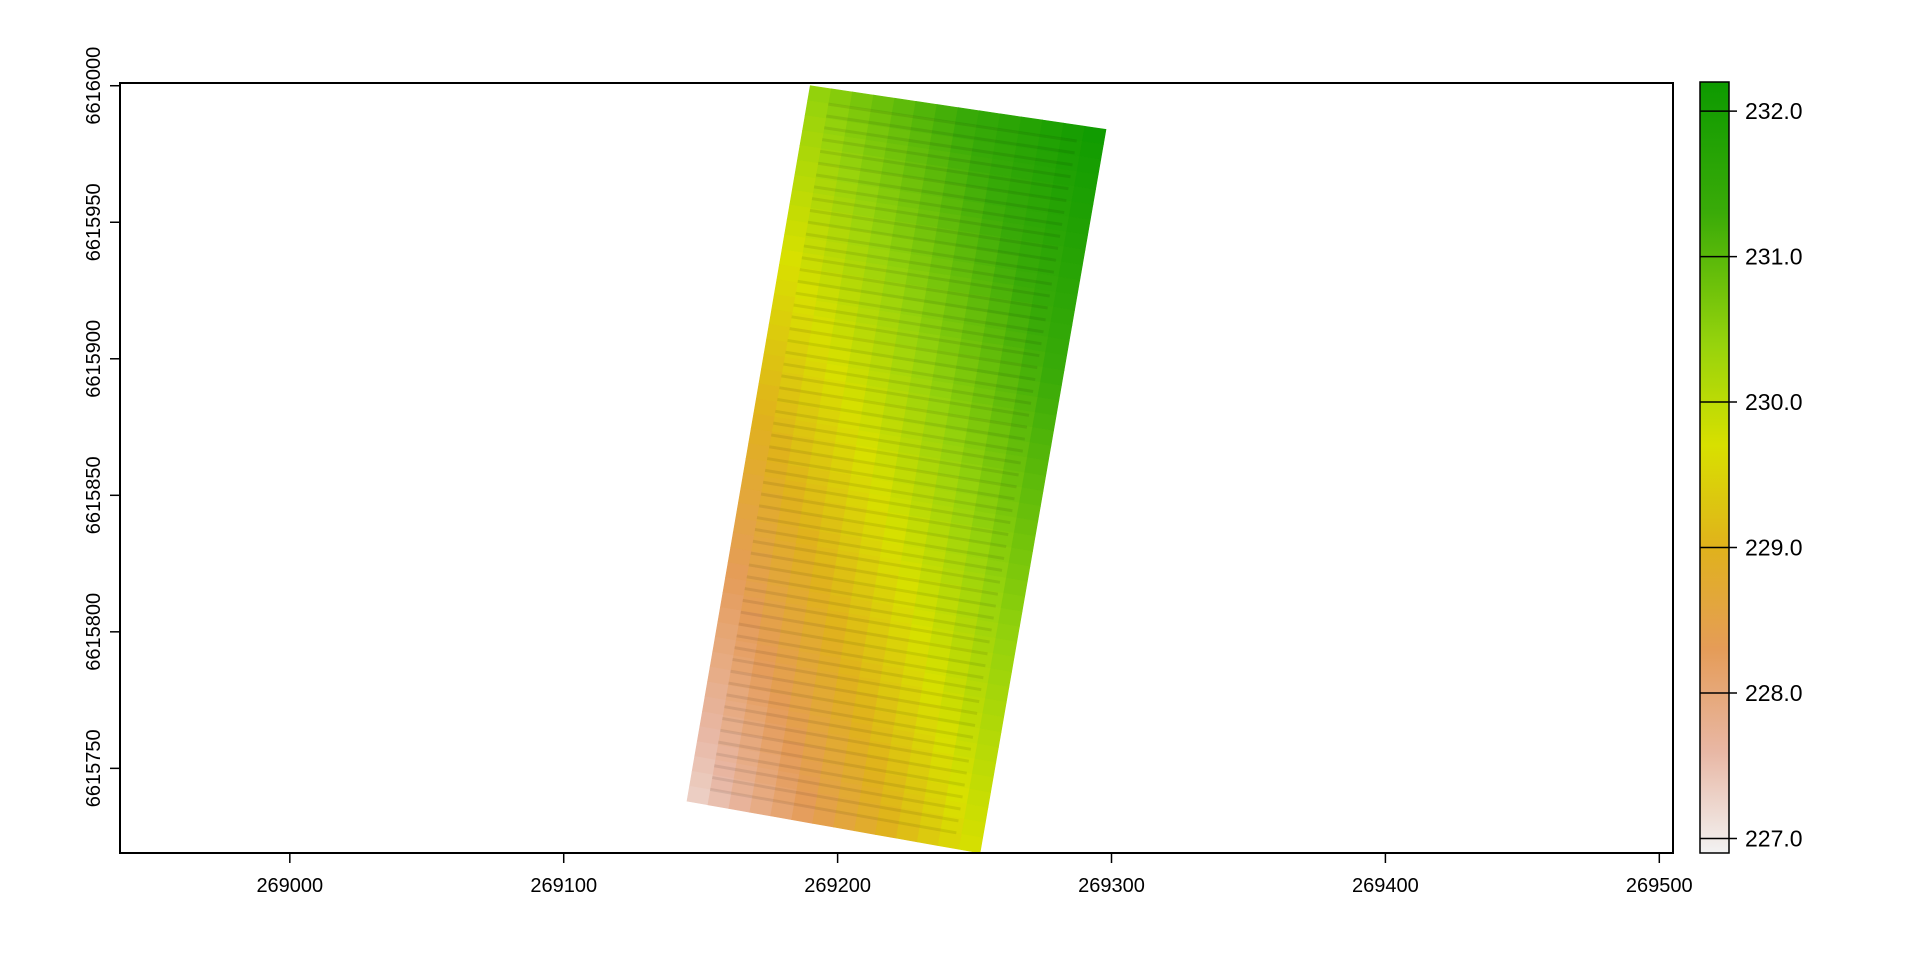 This screenshot has height=965, width=1920. Describe the element at coordinates (94, 632) in the screenshot. I see `y-tick-label: 6615800` at that location.